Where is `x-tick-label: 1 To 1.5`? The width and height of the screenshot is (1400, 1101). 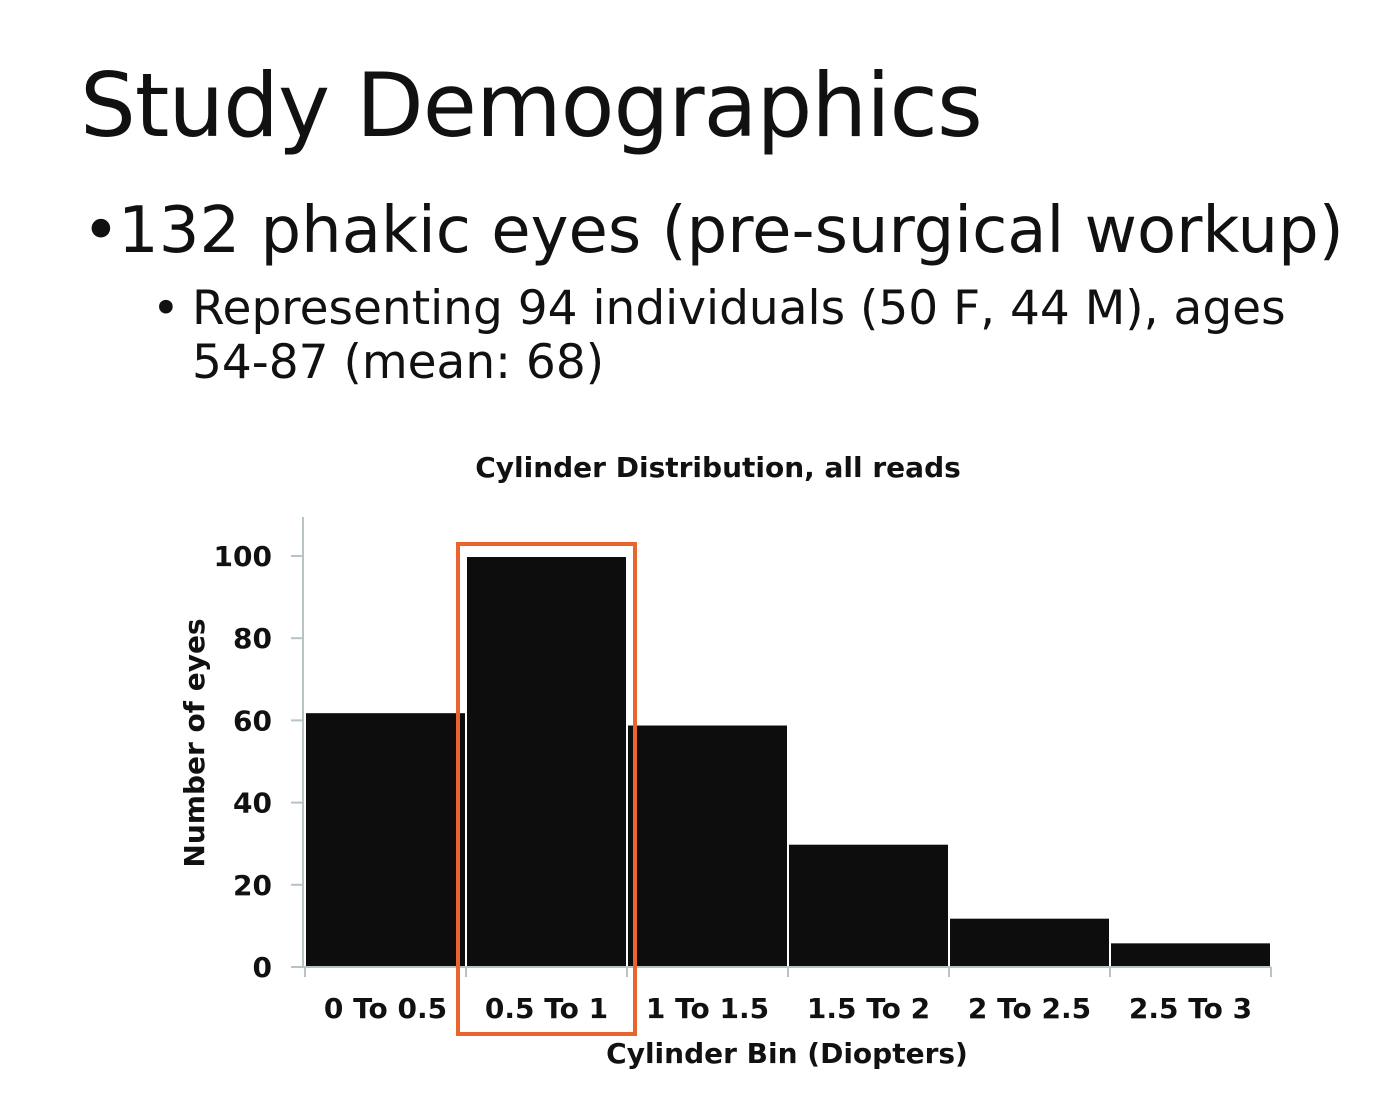
x-tick-label: 1 To 1.5 is located at coordinates (707, 1008).